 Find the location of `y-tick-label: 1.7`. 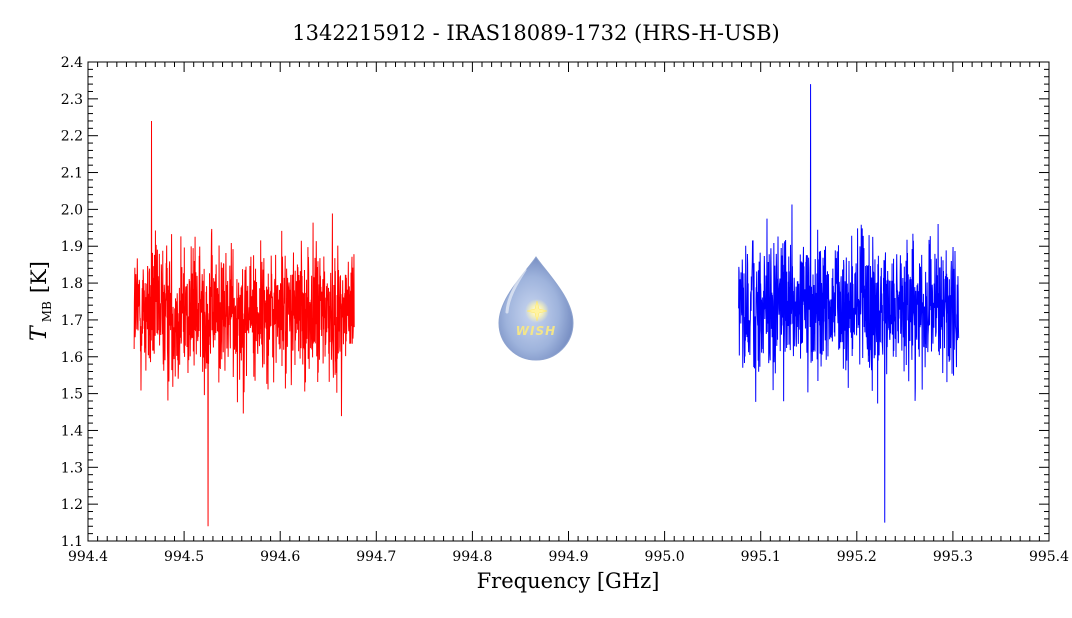

y-tick-label: 1.7 is located at coordinates (72, 321).